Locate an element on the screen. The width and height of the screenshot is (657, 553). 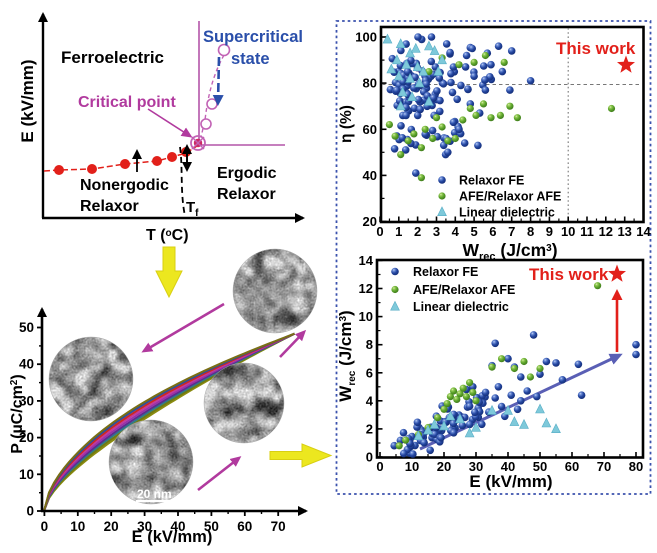
svg-text: η (%) is located at coordinates (346, 124).